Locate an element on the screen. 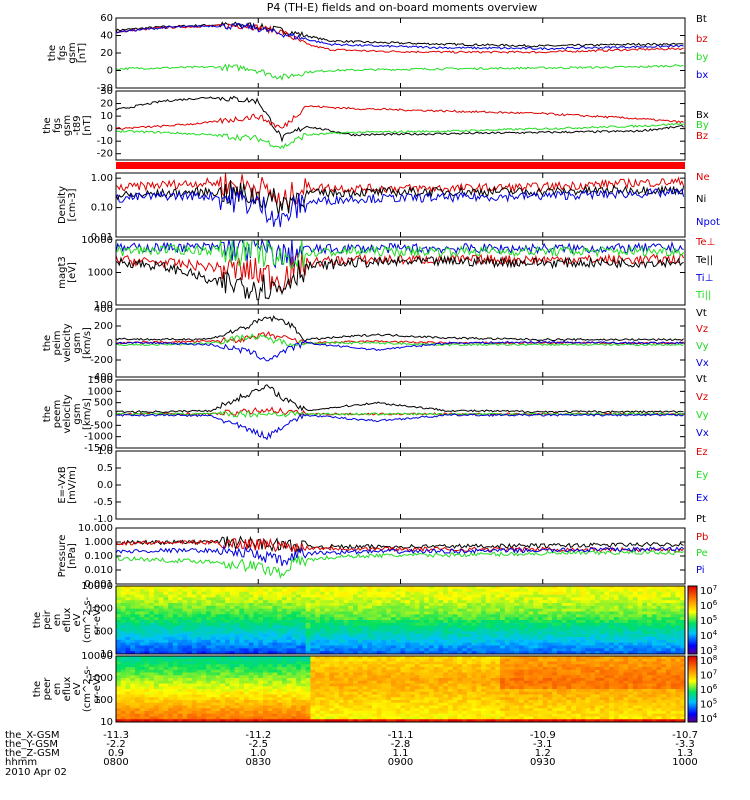 This screenshot has height=800, width=750. colorbar-peer-spectrogram is located at coordinates (692, 689).